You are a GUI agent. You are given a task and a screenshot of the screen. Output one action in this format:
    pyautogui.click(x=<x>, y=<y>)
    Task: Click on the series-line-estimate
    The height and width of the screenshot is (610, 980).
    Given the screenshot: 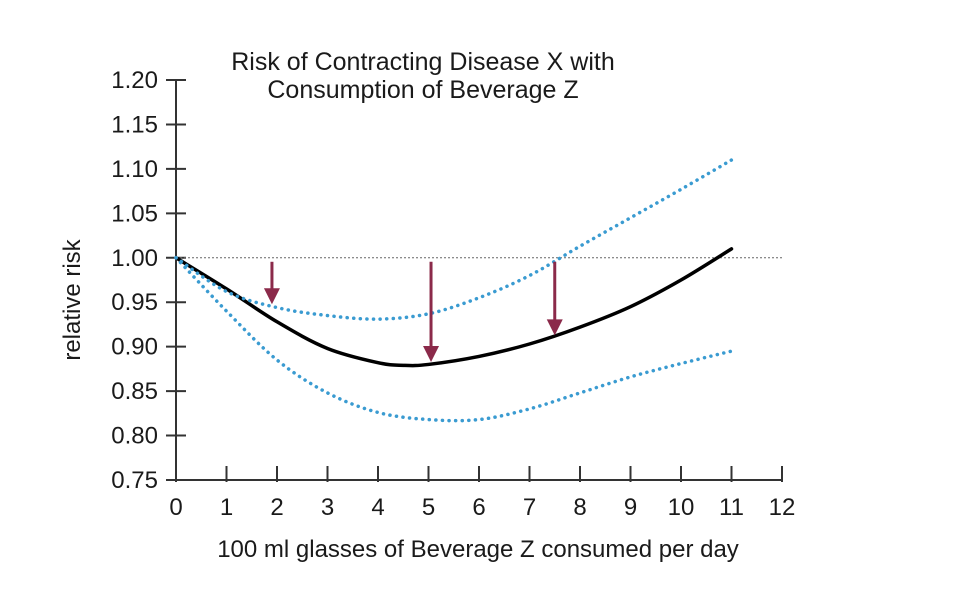 What is the action you would take?
    pyautogui.click(x=454, y=307)
    